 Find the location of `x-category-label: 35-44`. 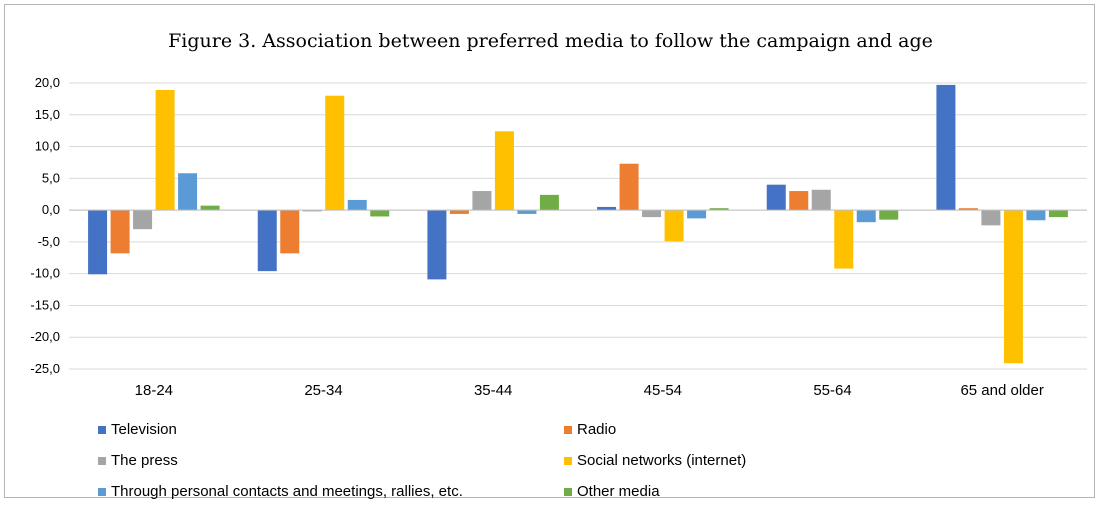

x-category-label: 35-44 is located at coordinates (493, 390).